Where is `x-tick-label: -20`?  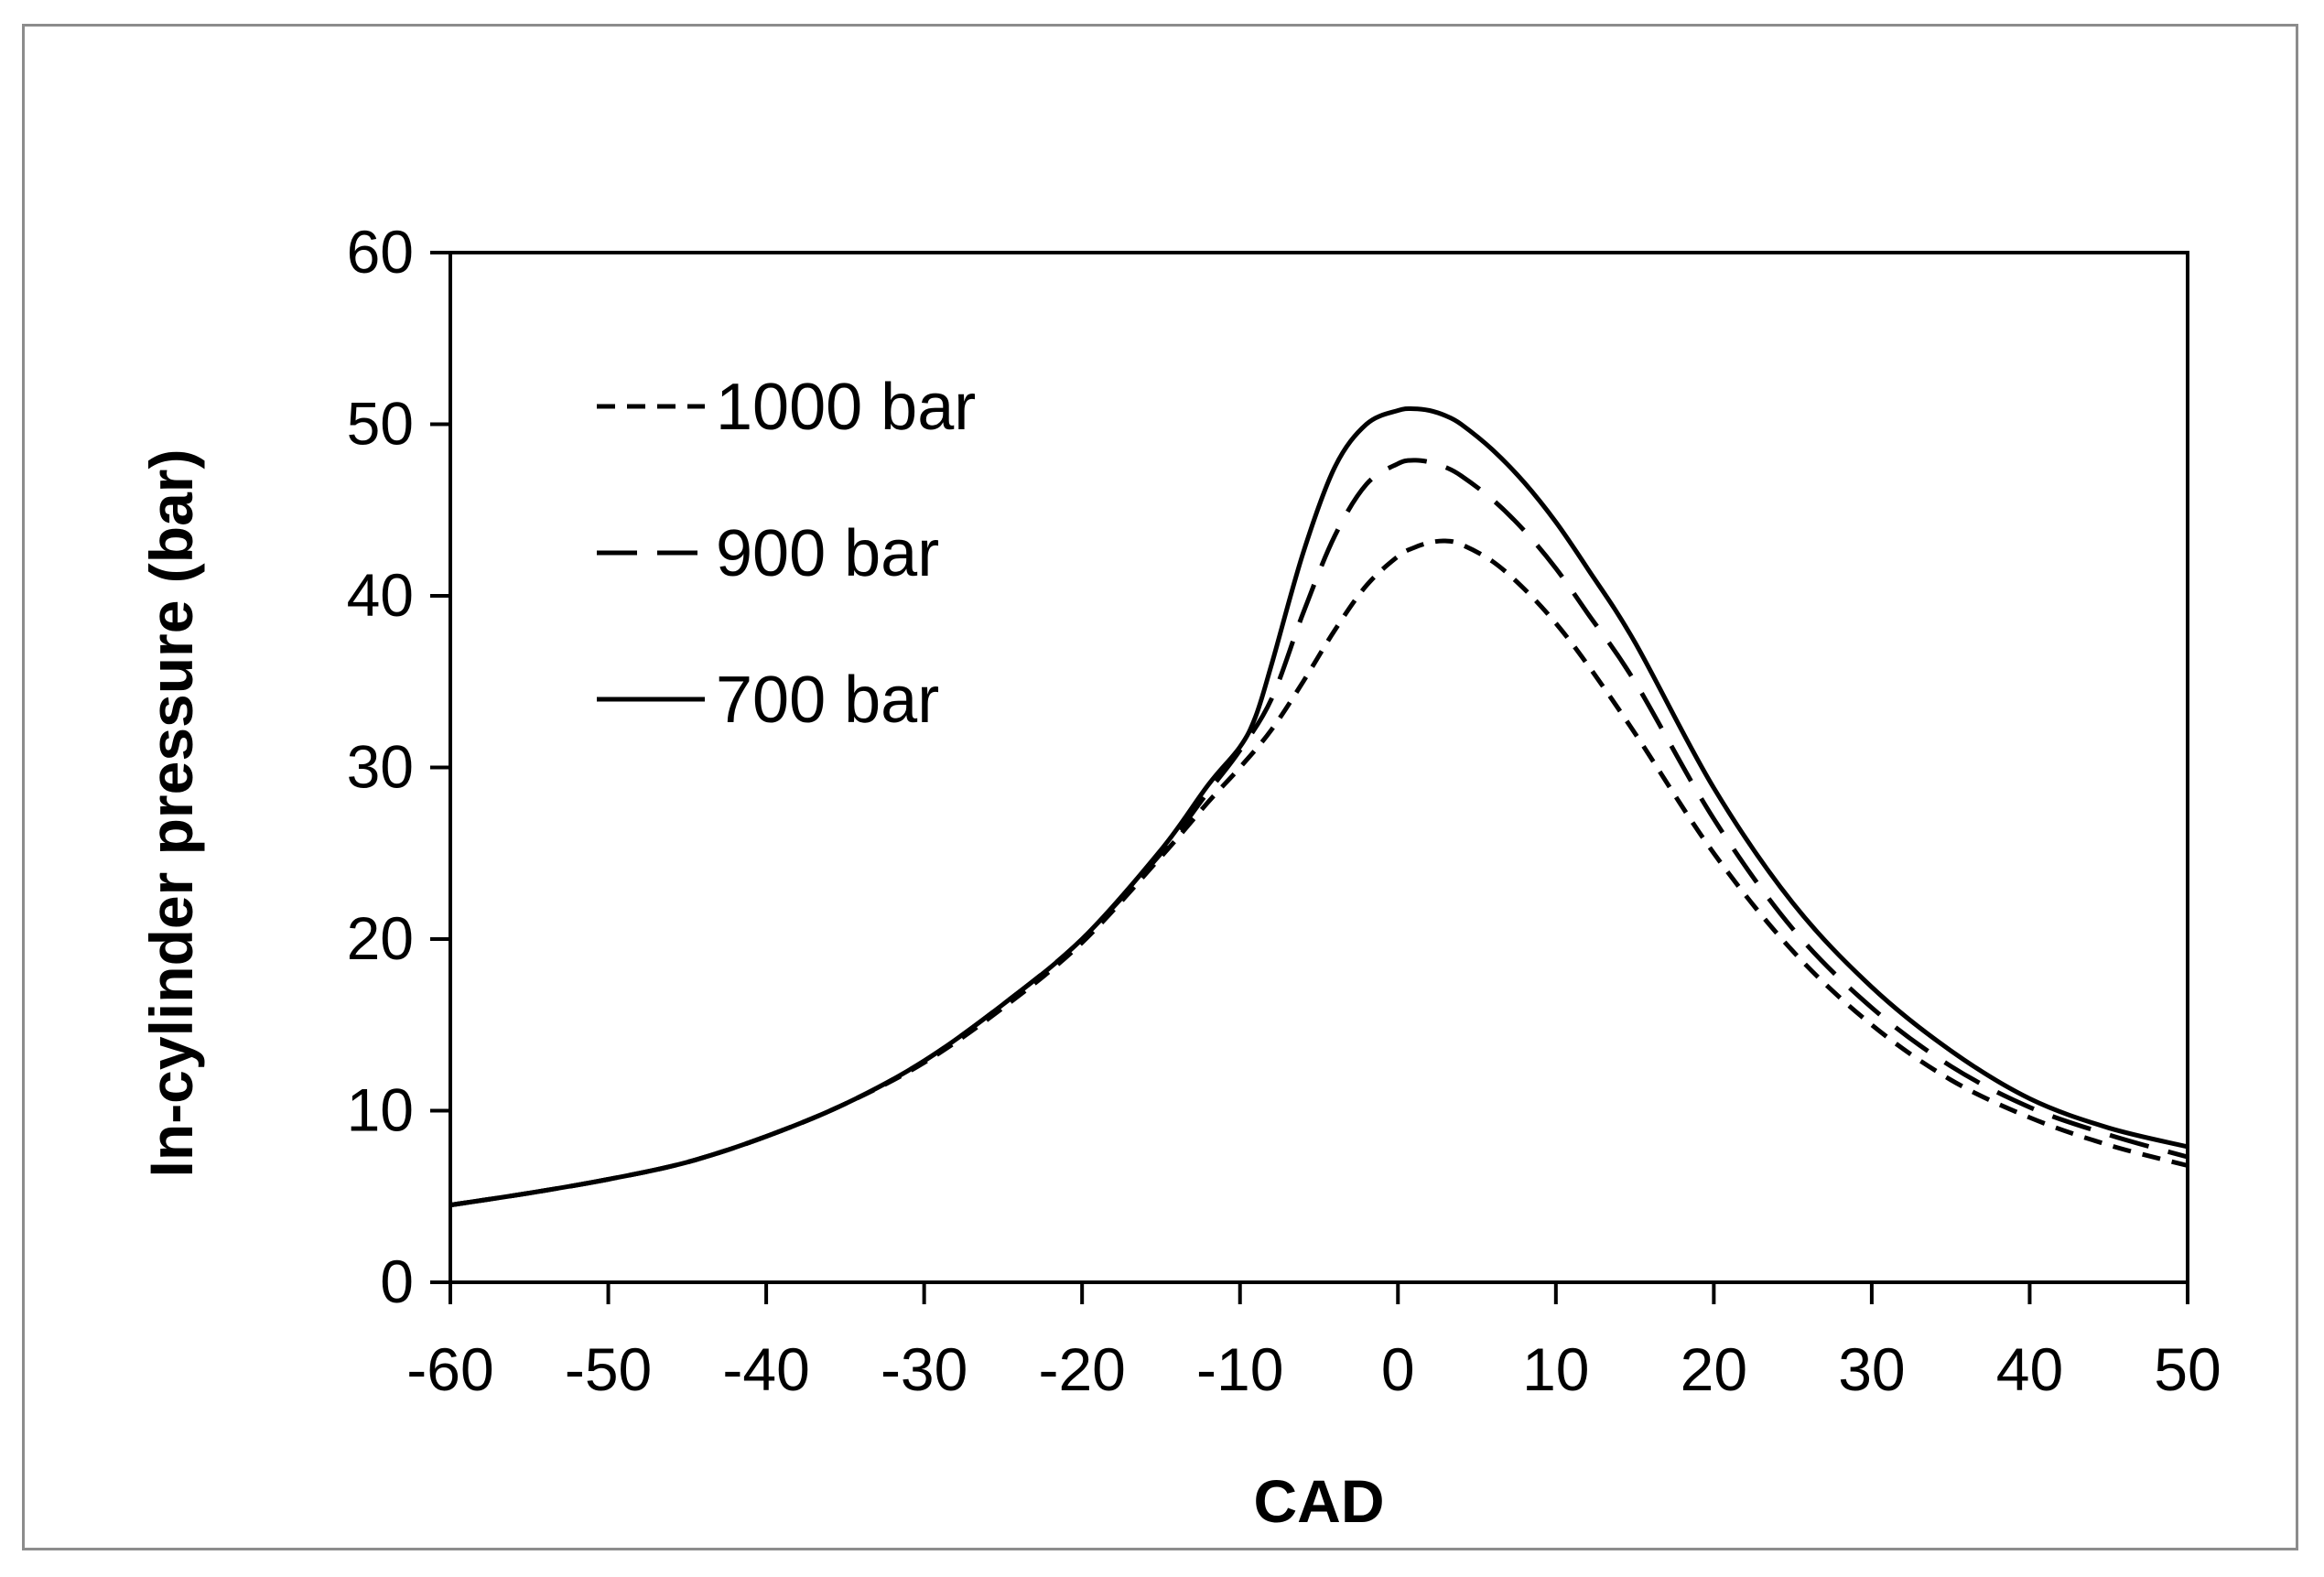
x-tick-label: -20 is located at coordinates (1081, 1369).